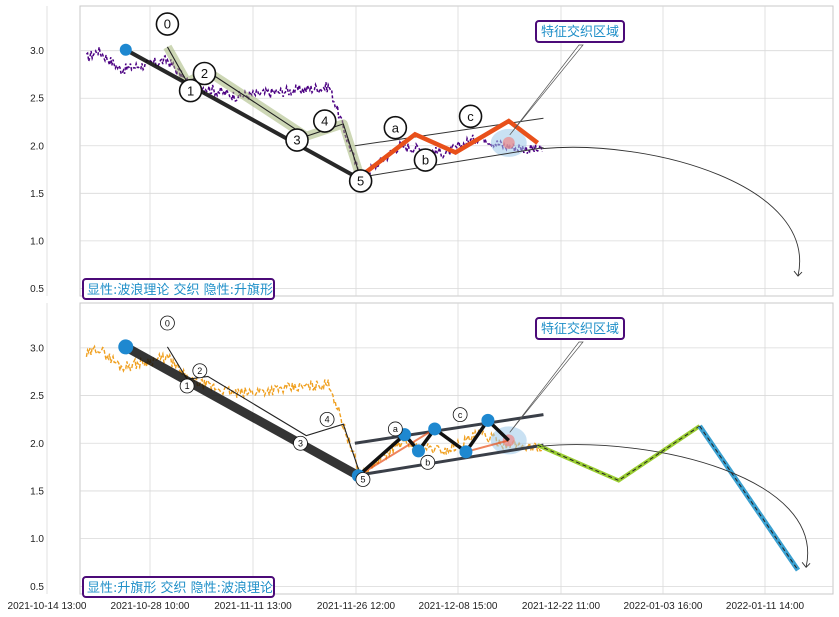 The width and height of the screenshot is (839, 617). I want to click on x-tick-label: 2021-11-11 13:00, so click(253, 606).